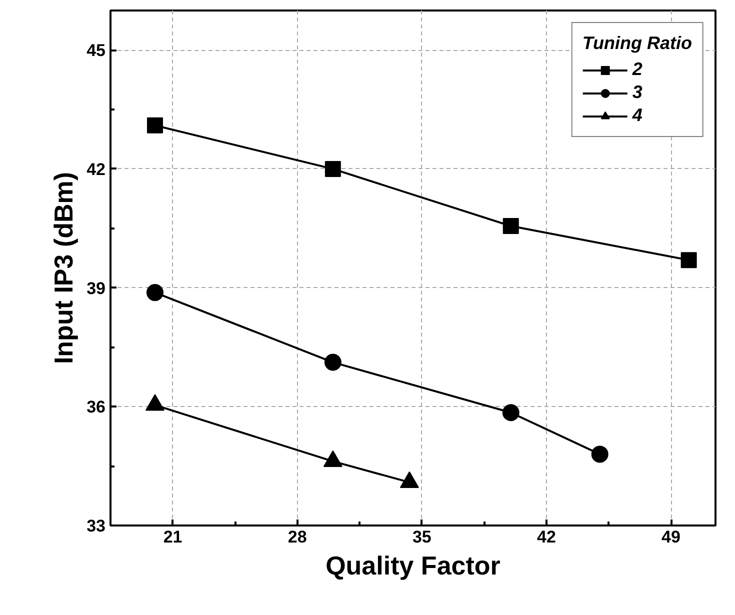 This screenshot has width=735, height=615. Describe the element at coordinates (638, 92) in the screenshot. I see `legend-label: 3` at that location.